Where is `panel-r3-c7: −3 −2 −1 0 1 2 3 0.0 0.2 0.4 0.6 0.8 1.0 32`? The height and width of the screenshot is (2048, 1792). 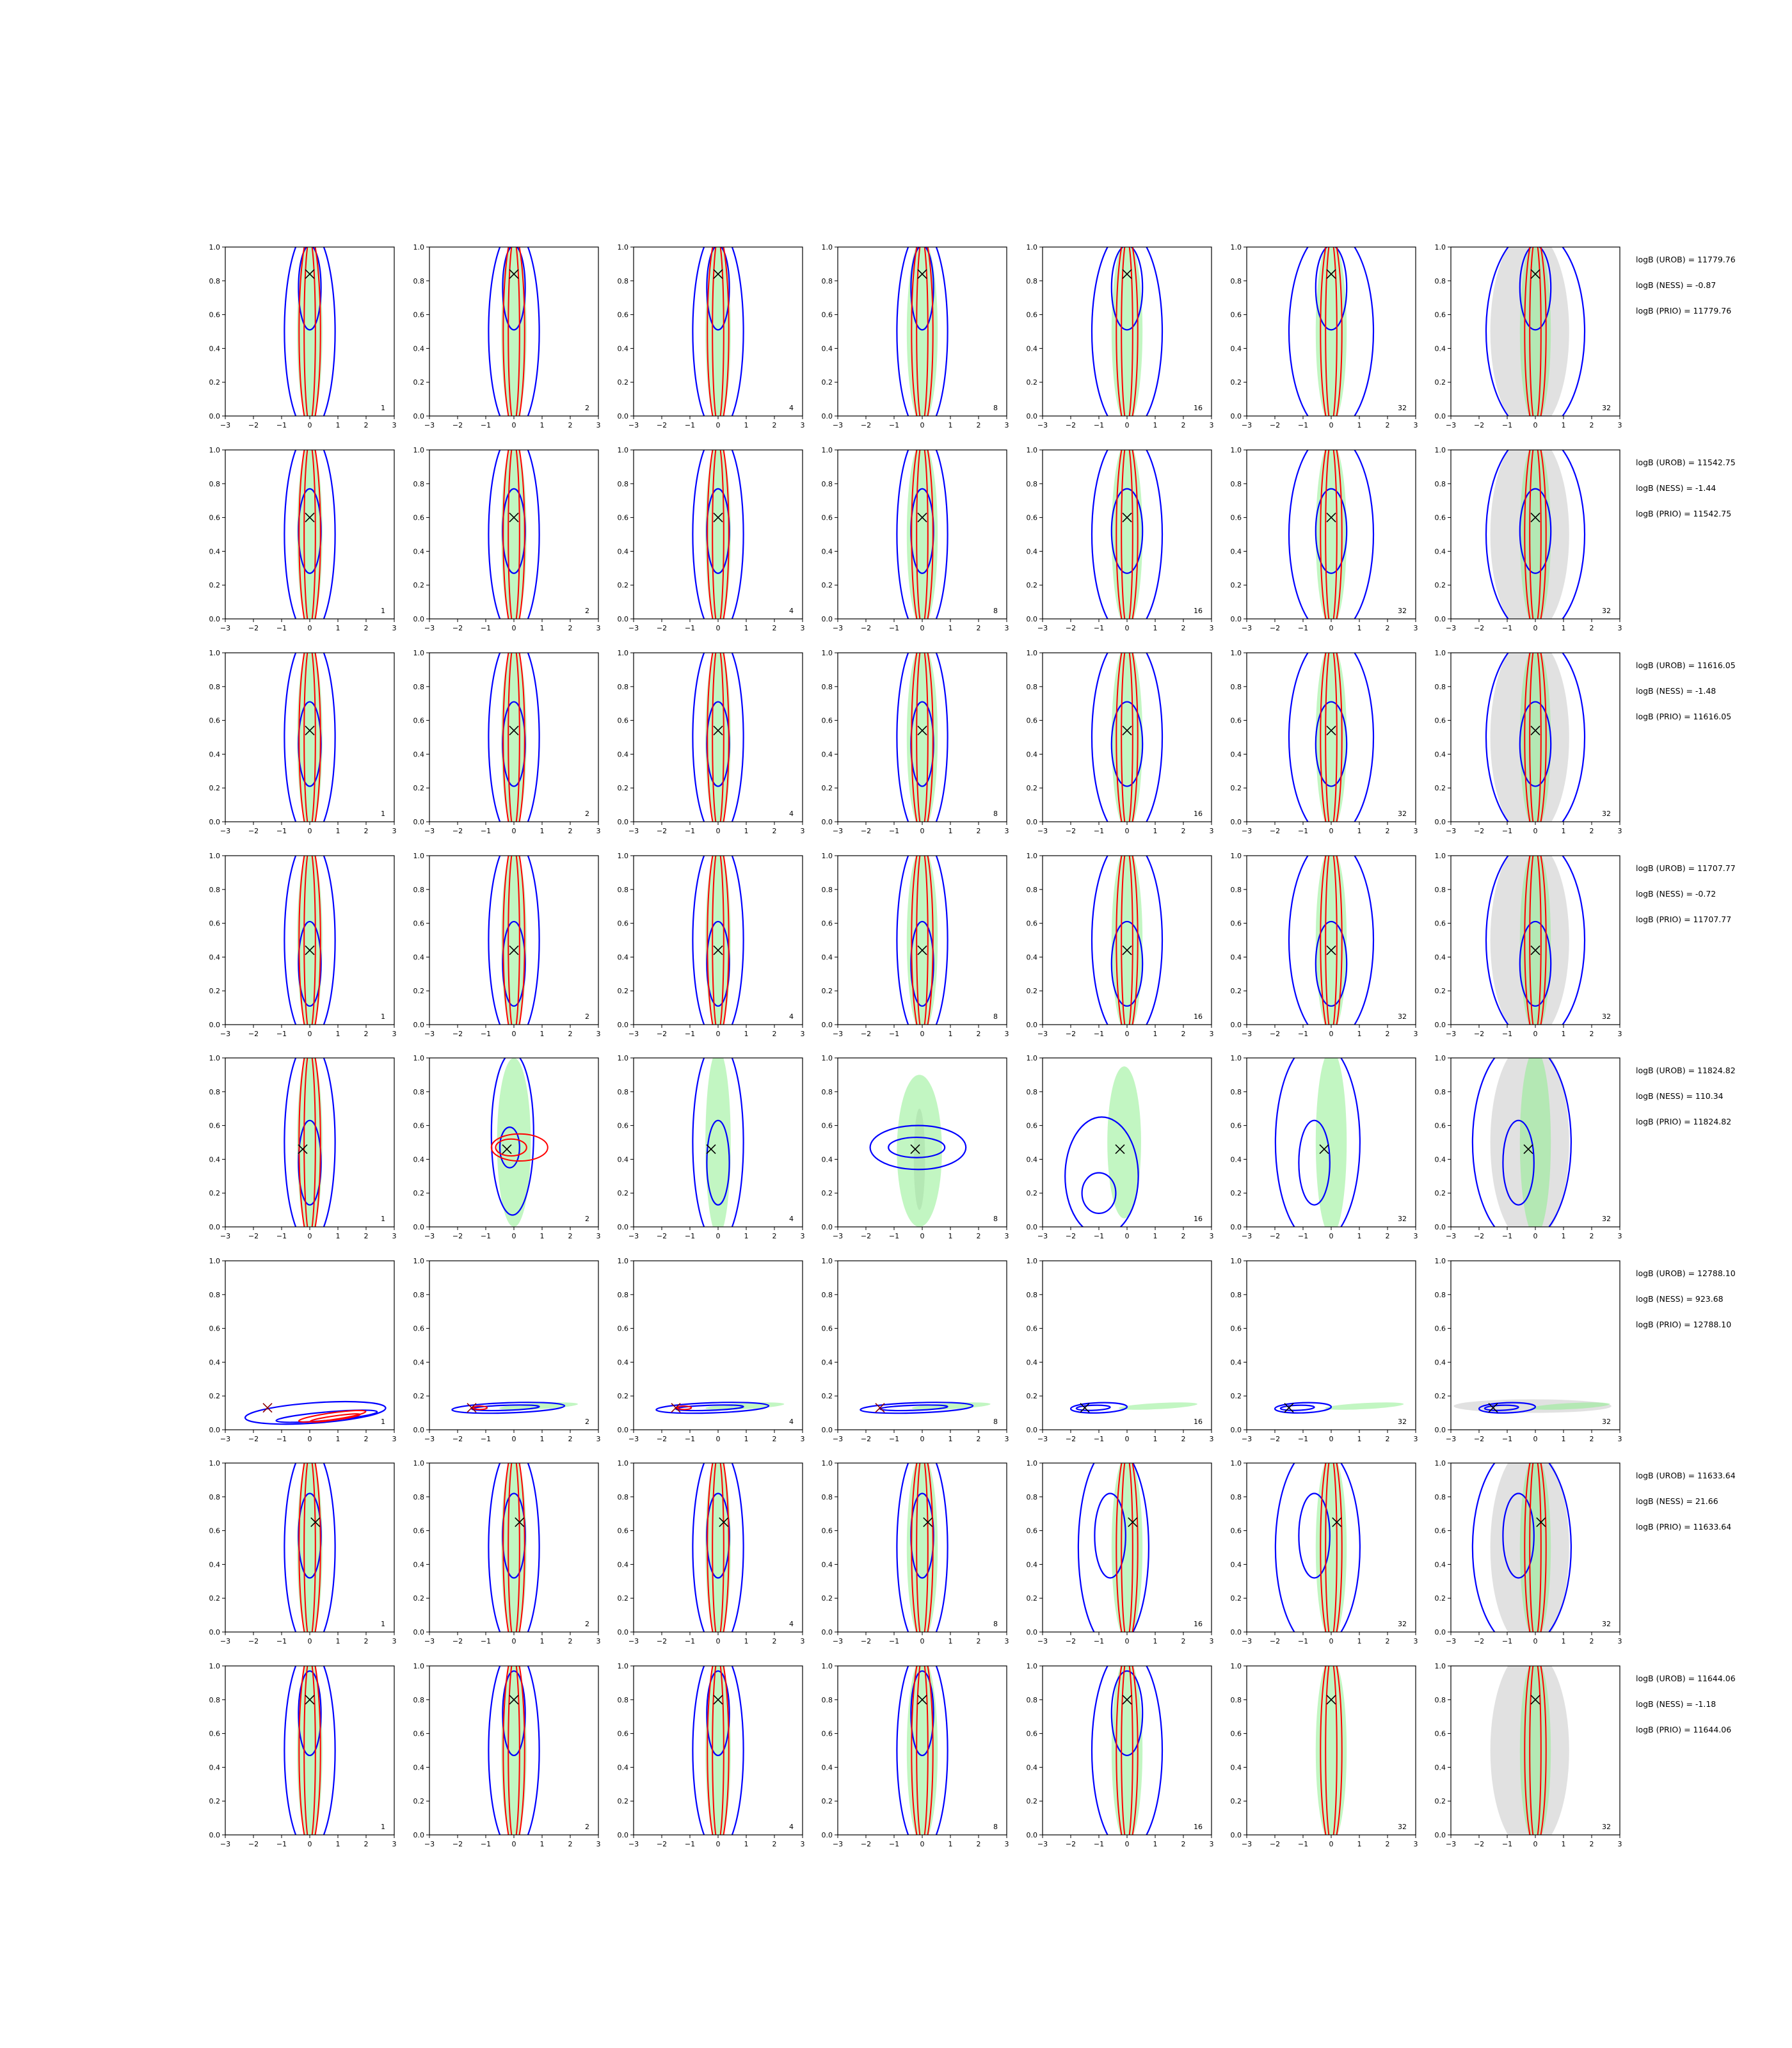 panel-r3-c7: −3 −2 −1 0 1 2 3 0.0 0.2 0.4 0.6 0.8 1.0 32 is located at coordinates (1528, 742).